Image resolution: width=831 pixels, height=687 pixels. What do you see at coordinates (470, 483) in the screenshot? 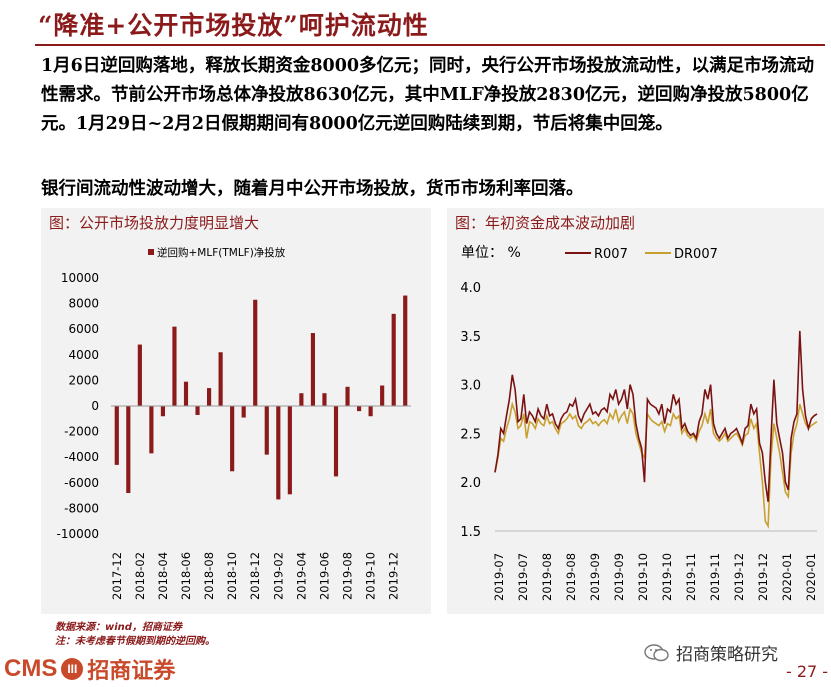
I see `y-tick-label: 2.0` at bounding box center [470, 483].